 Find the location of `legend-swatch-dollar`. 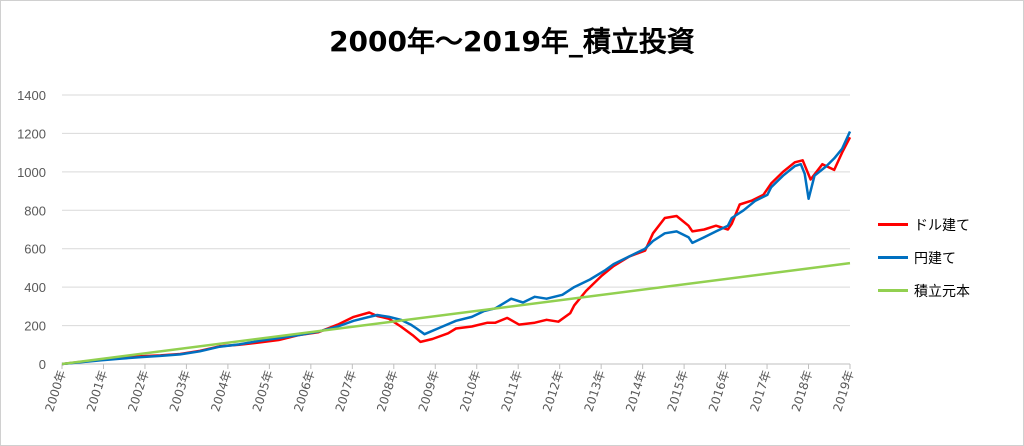

legend-swatch-dollar is located at coordinates (893, 224).